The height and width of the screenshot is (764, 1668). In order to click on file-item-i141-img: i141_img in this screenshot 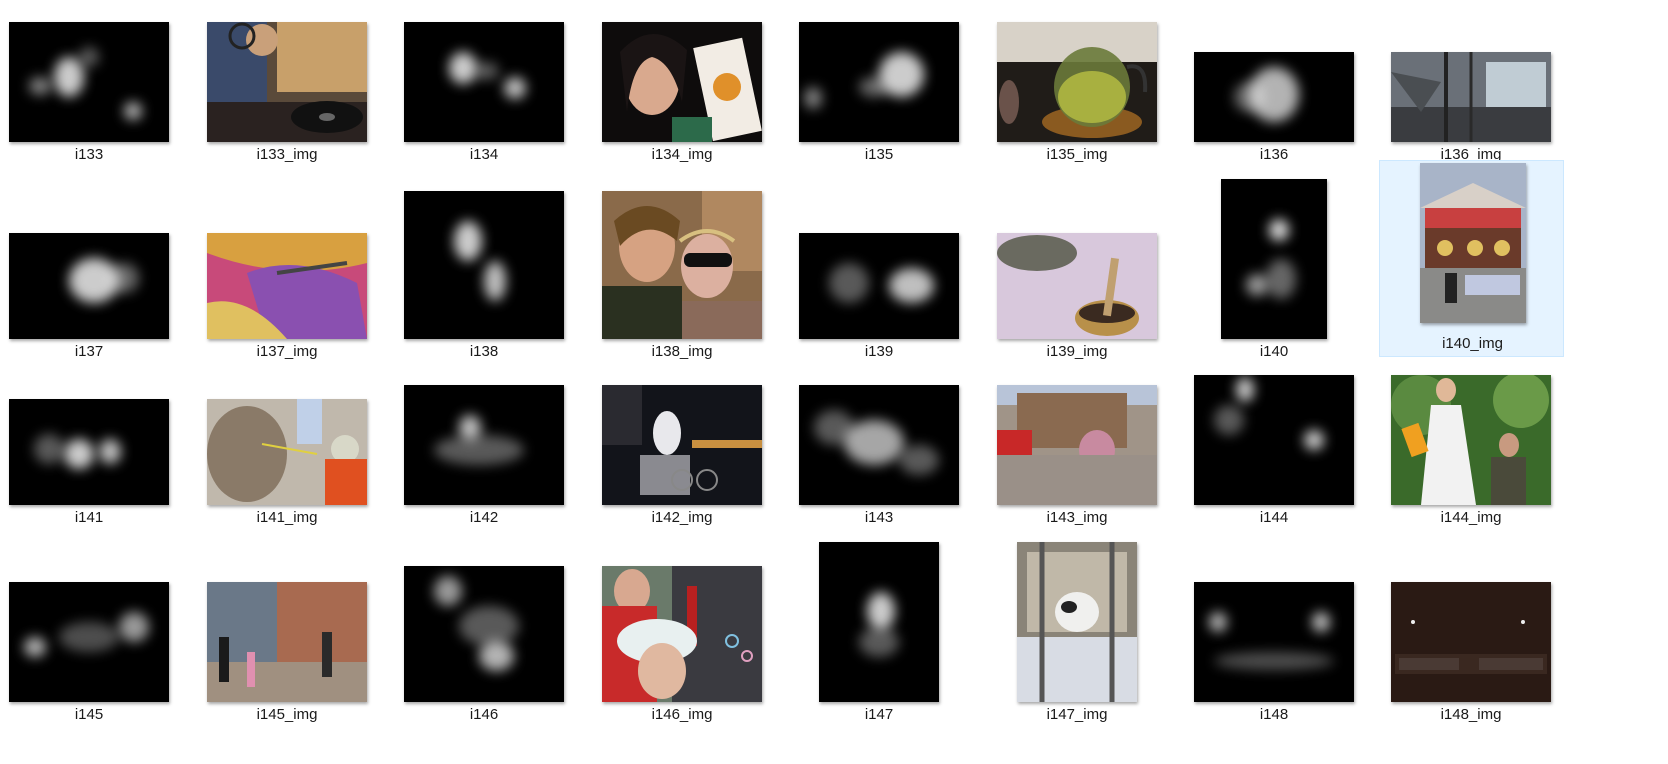, I will do `click(287, 461)`.